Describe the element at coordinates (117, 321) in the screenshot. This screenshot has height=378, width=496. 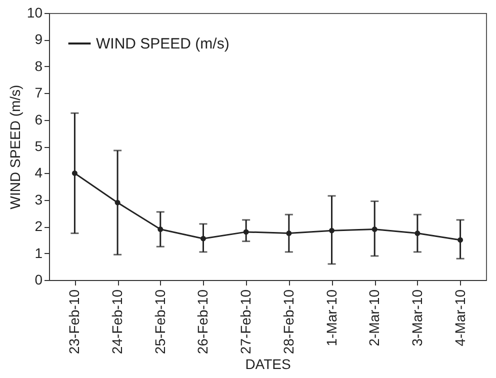
I see `x-tick-label: 24-Feb-10` at that location.